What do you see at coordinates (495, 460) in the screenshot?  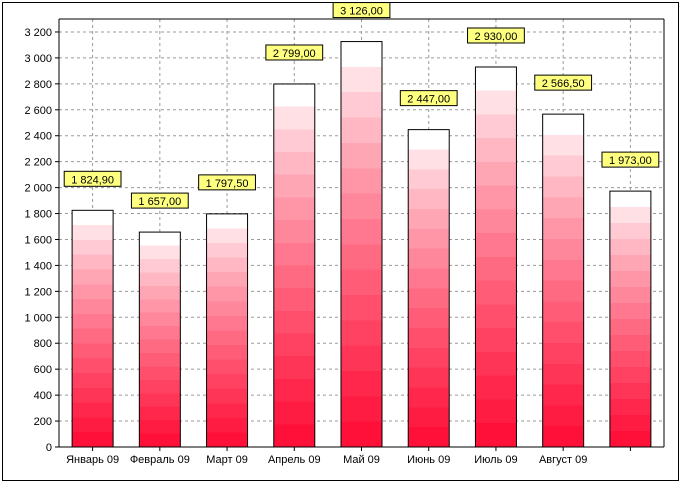 I see `x-tick-label: Июль 09` at bounding box center [495, 460].